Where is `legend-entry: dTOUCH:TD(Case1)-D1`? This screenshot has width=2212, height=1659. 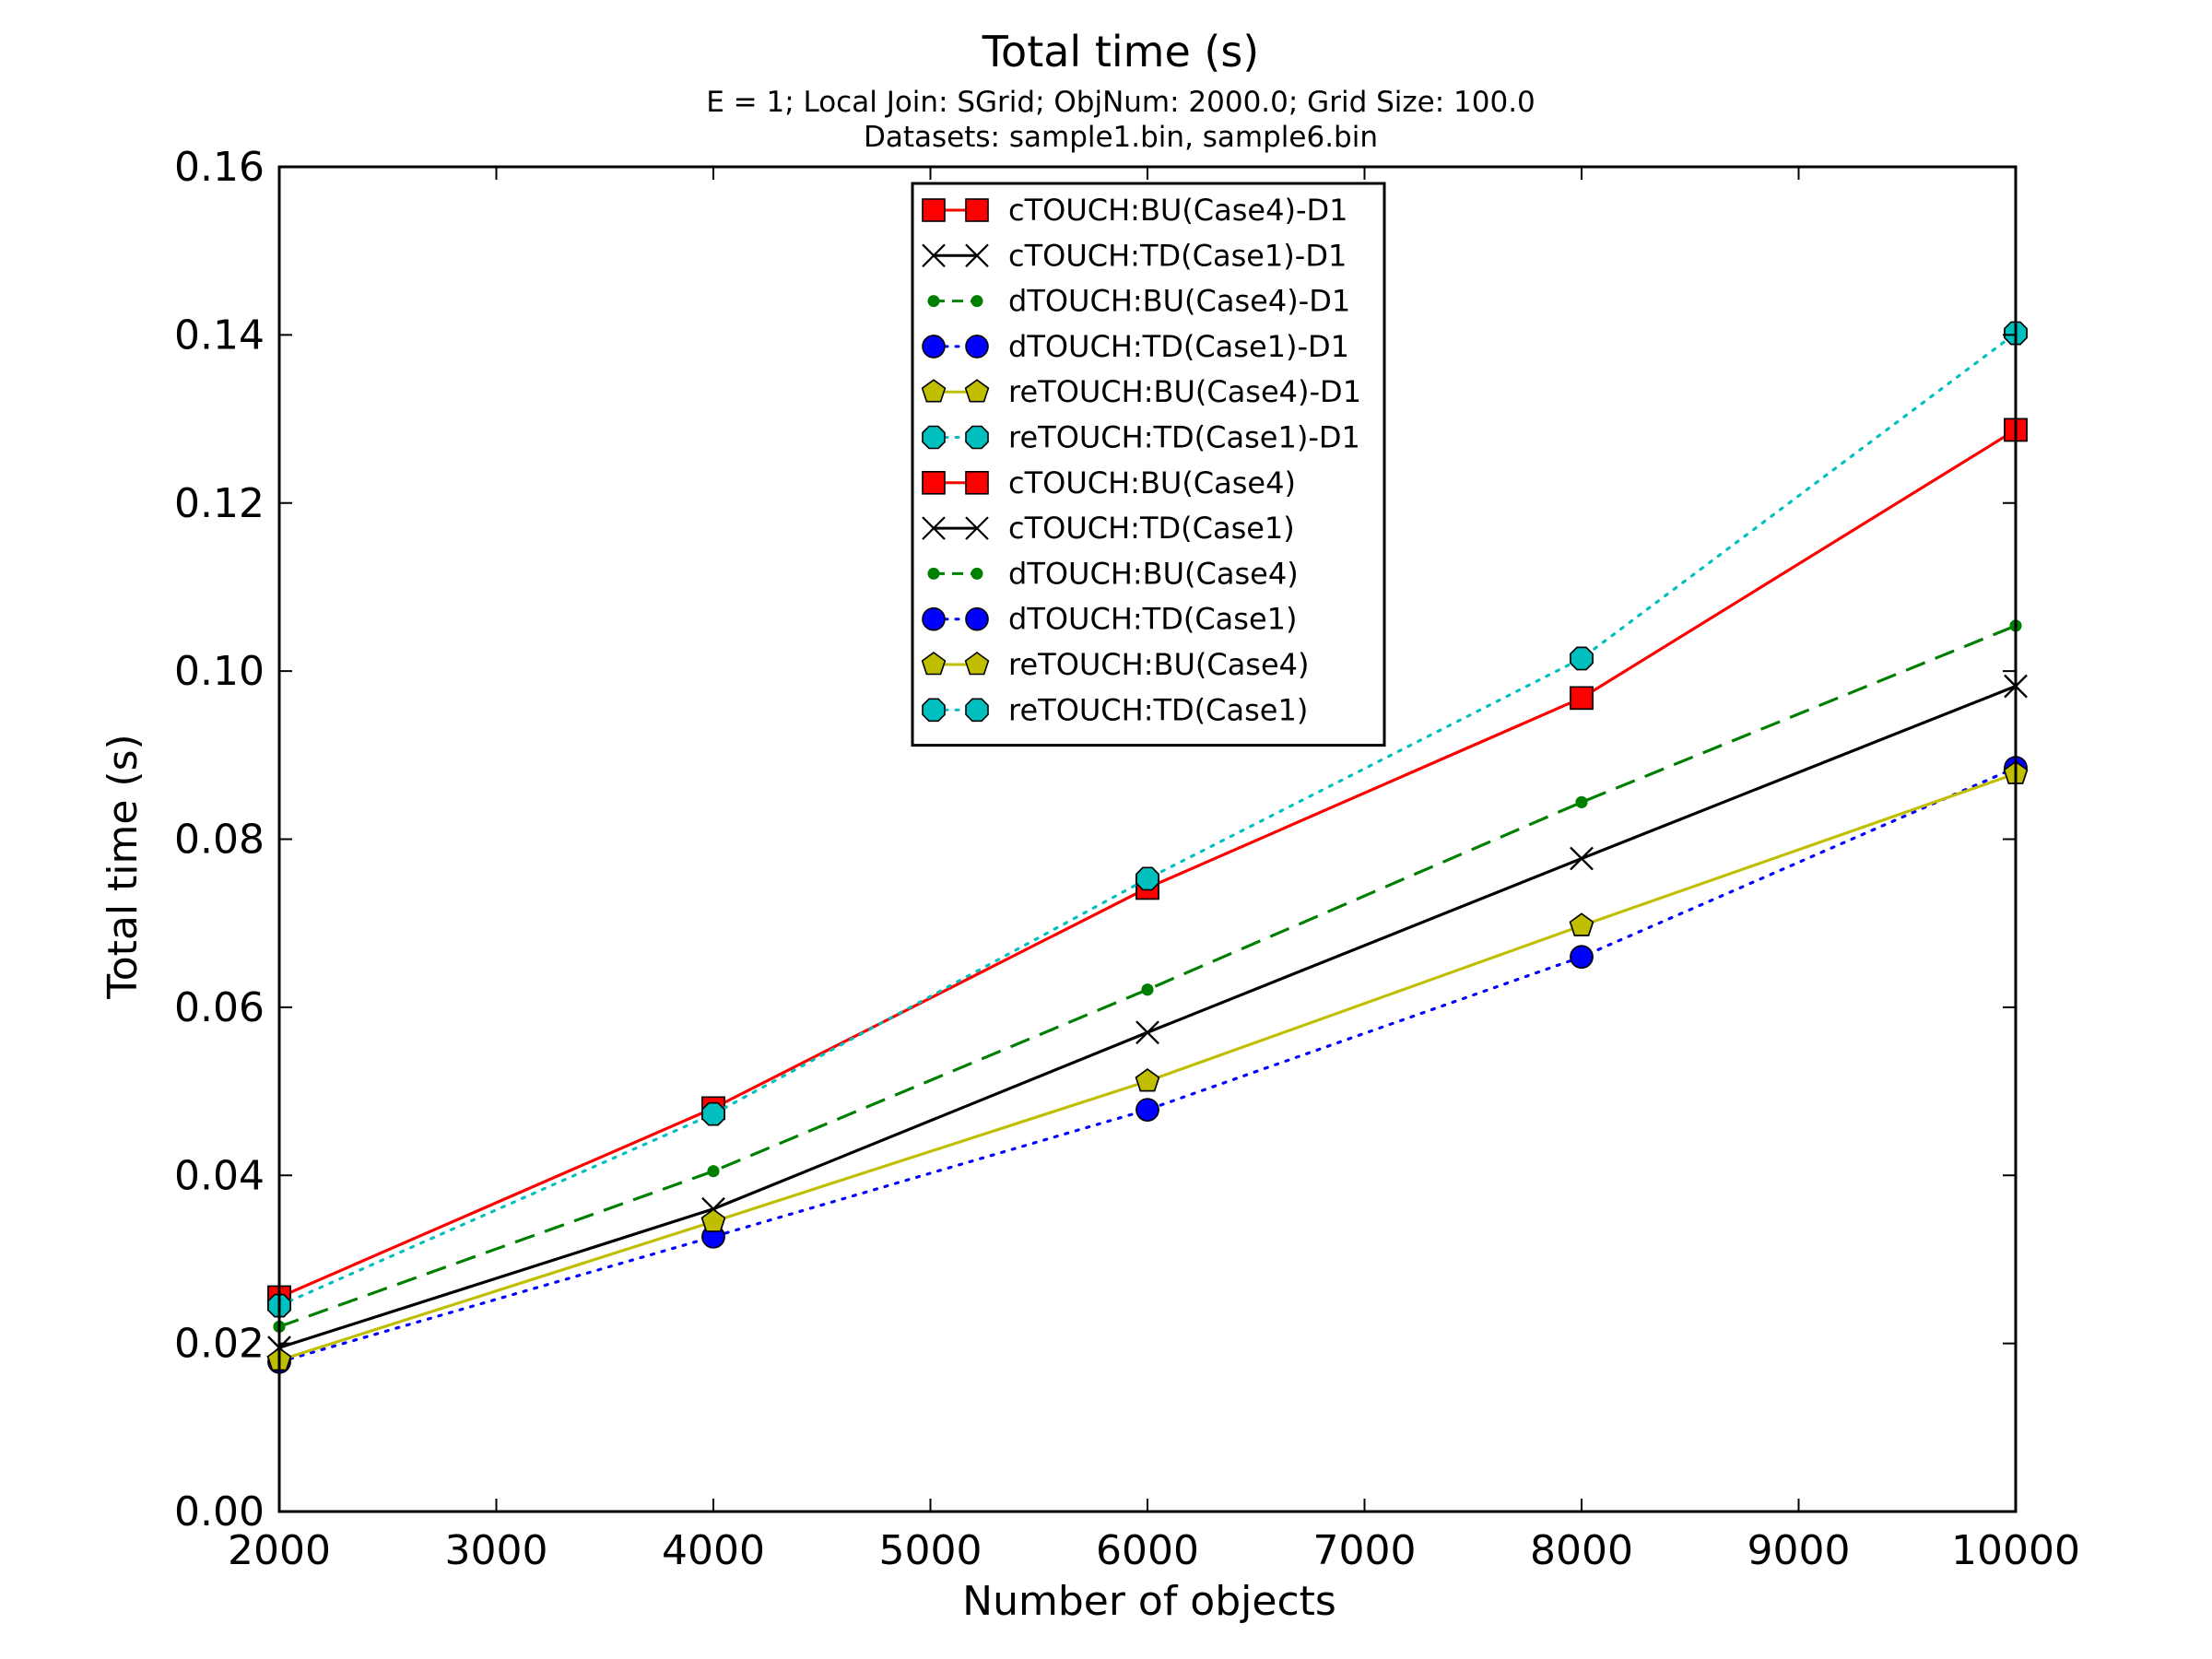
legend-entry: dTOUCH:TD(Case1)-D1 is located at coordinates (1135, 346).